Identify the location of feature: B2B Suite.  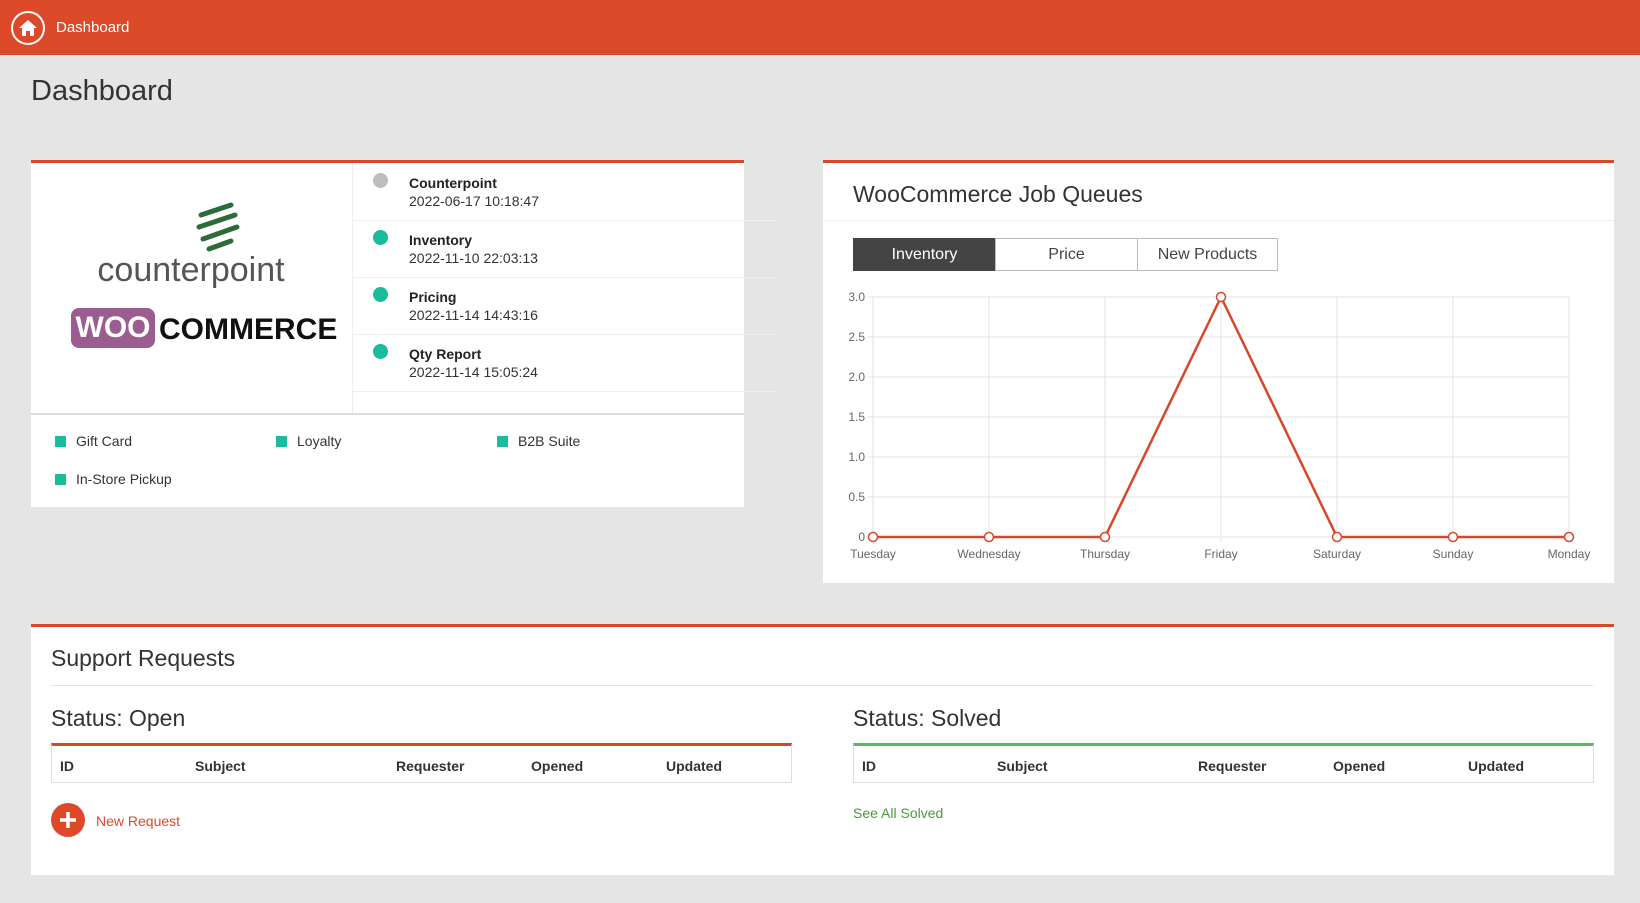
(538, 441).